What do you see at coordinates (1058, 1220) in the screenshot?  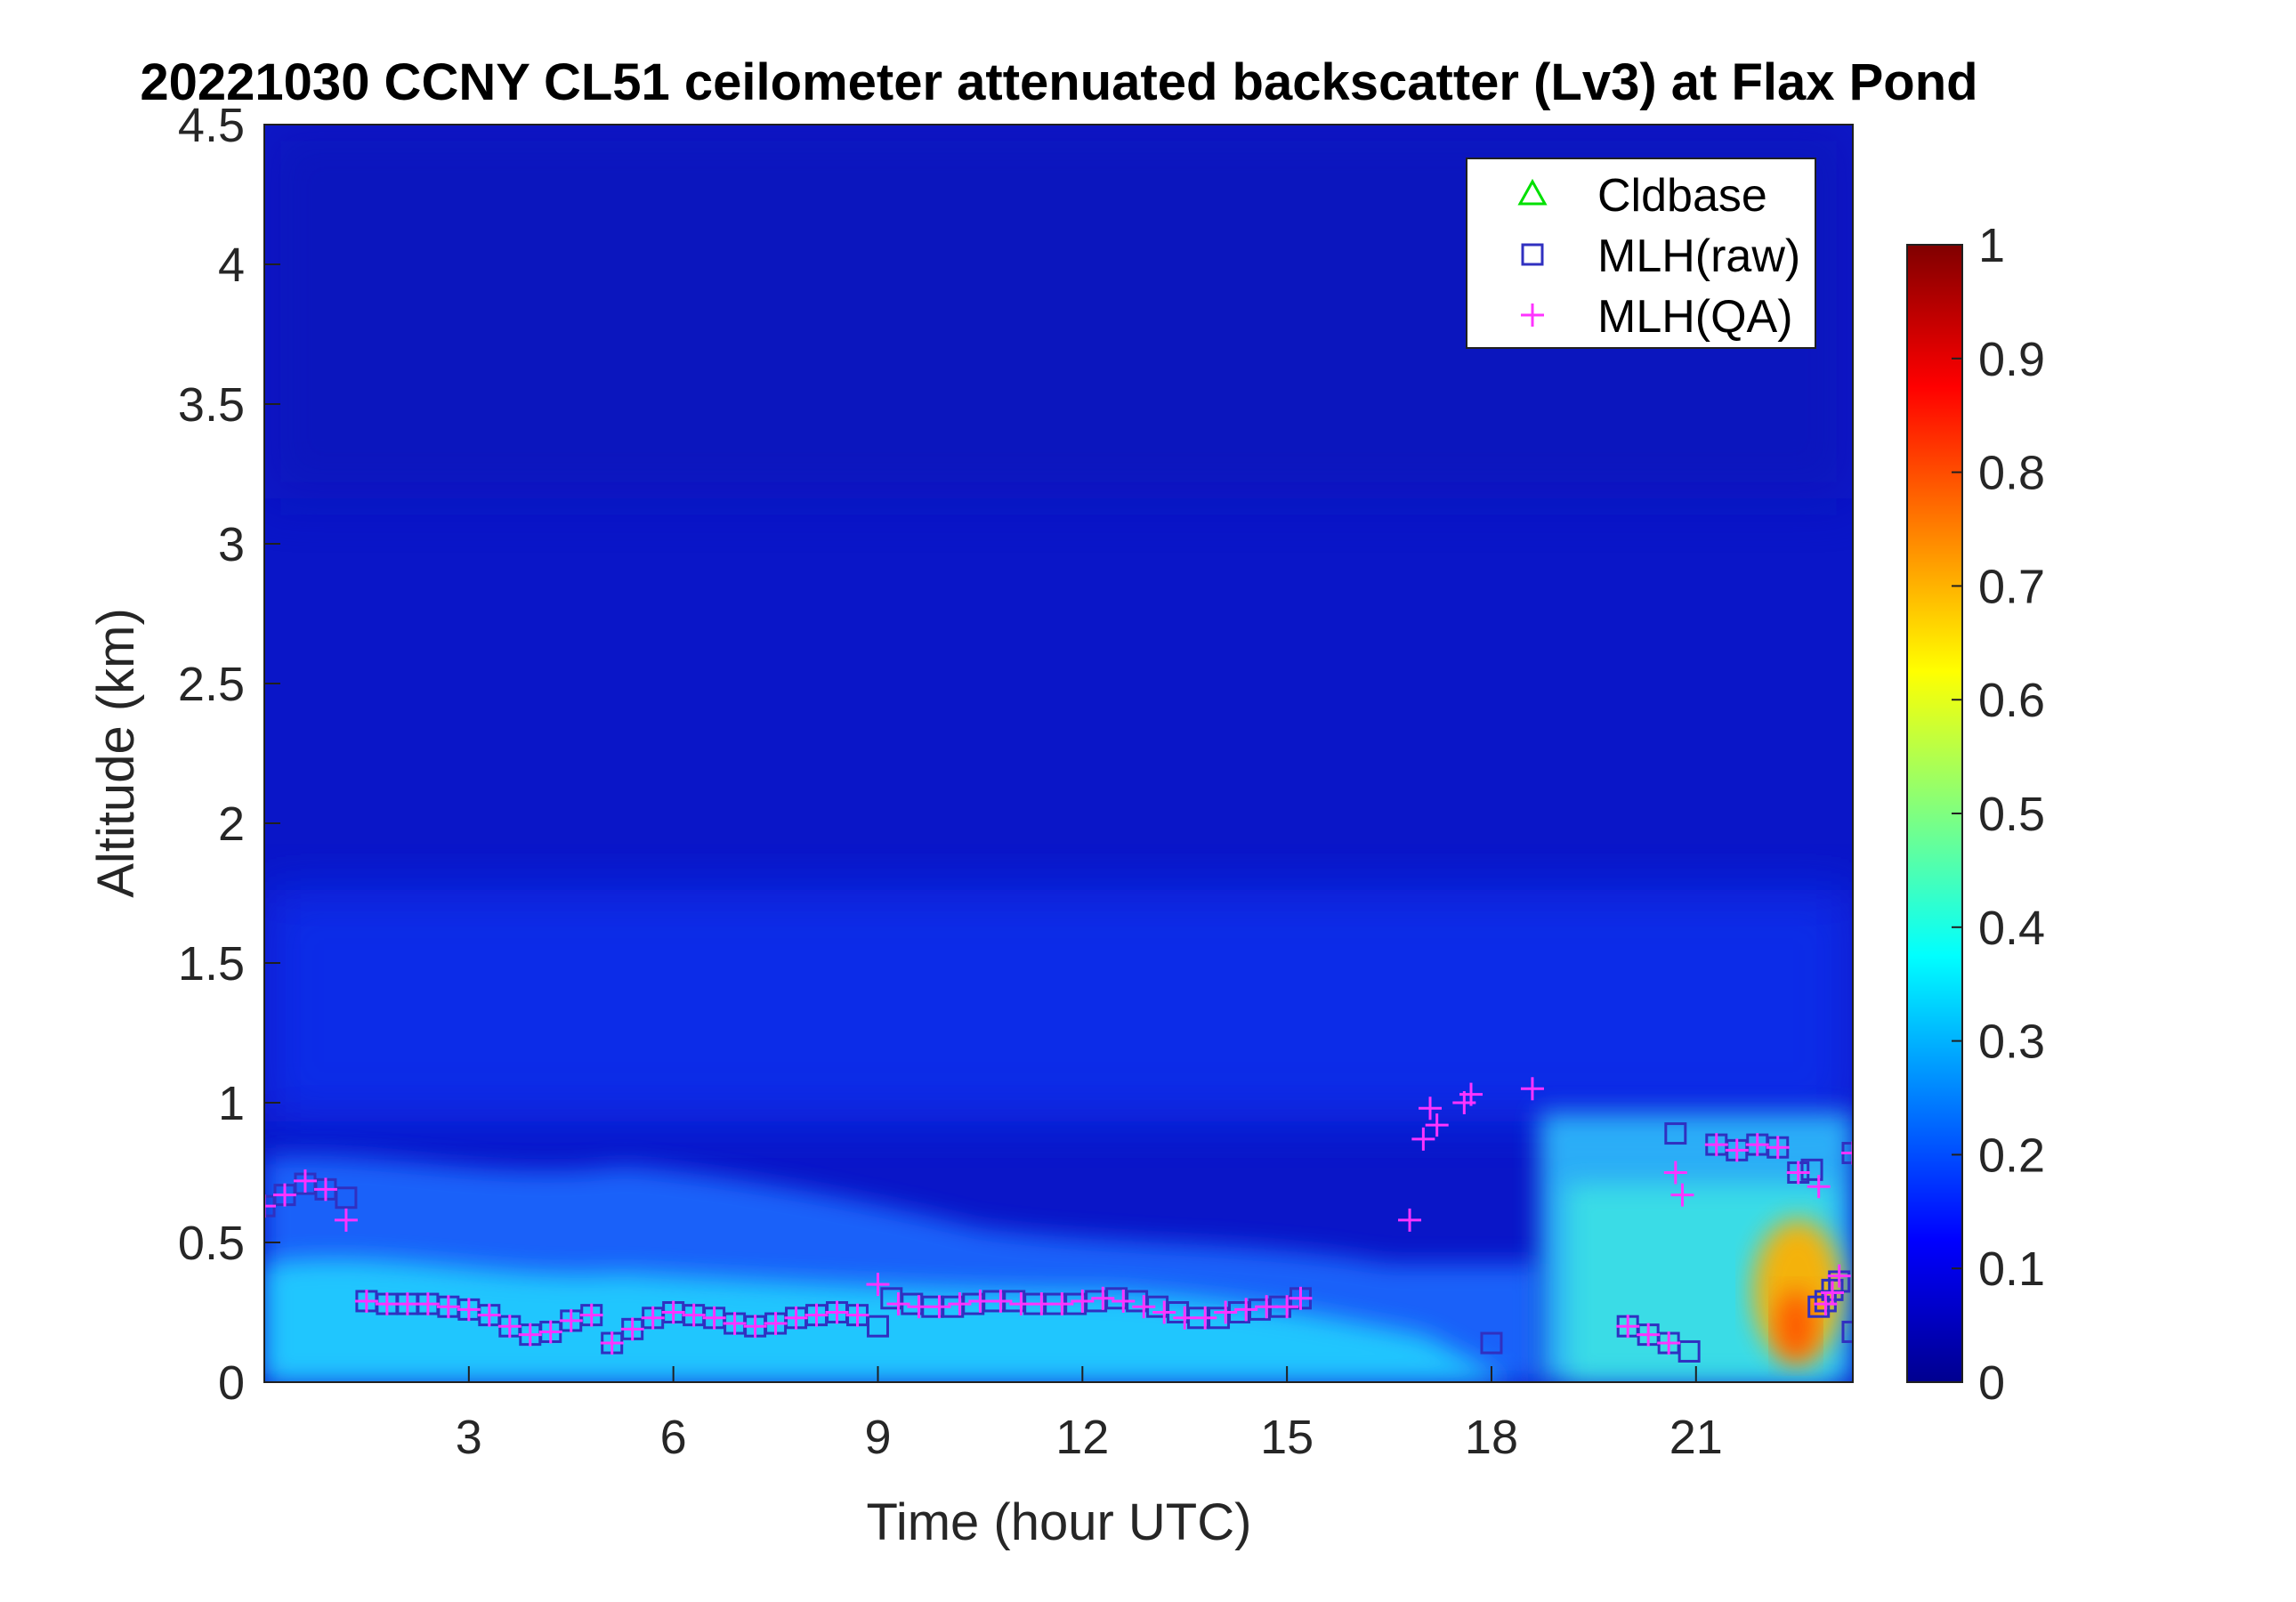 I see `marker-layer` at bounding box center [1058, 1220].